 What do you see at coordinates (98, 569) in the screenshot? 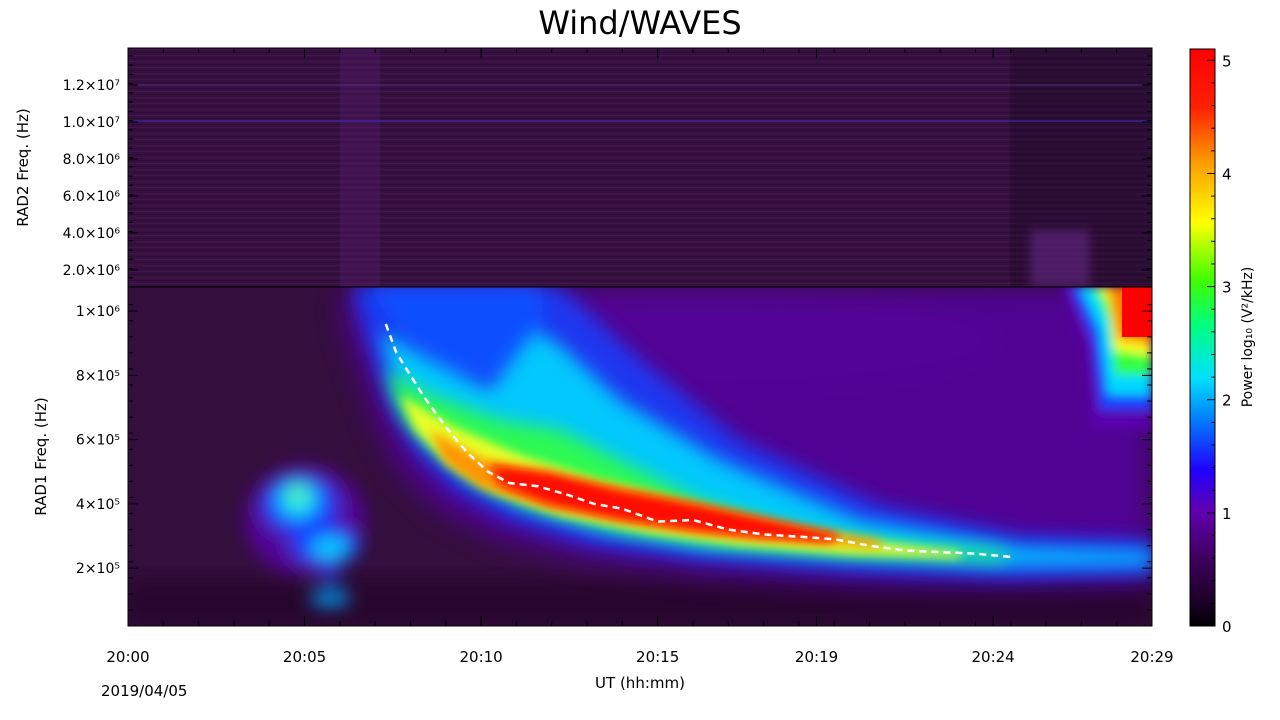
I see `y-tick-label: 2×10⁵` at bounding box center [98, 569].